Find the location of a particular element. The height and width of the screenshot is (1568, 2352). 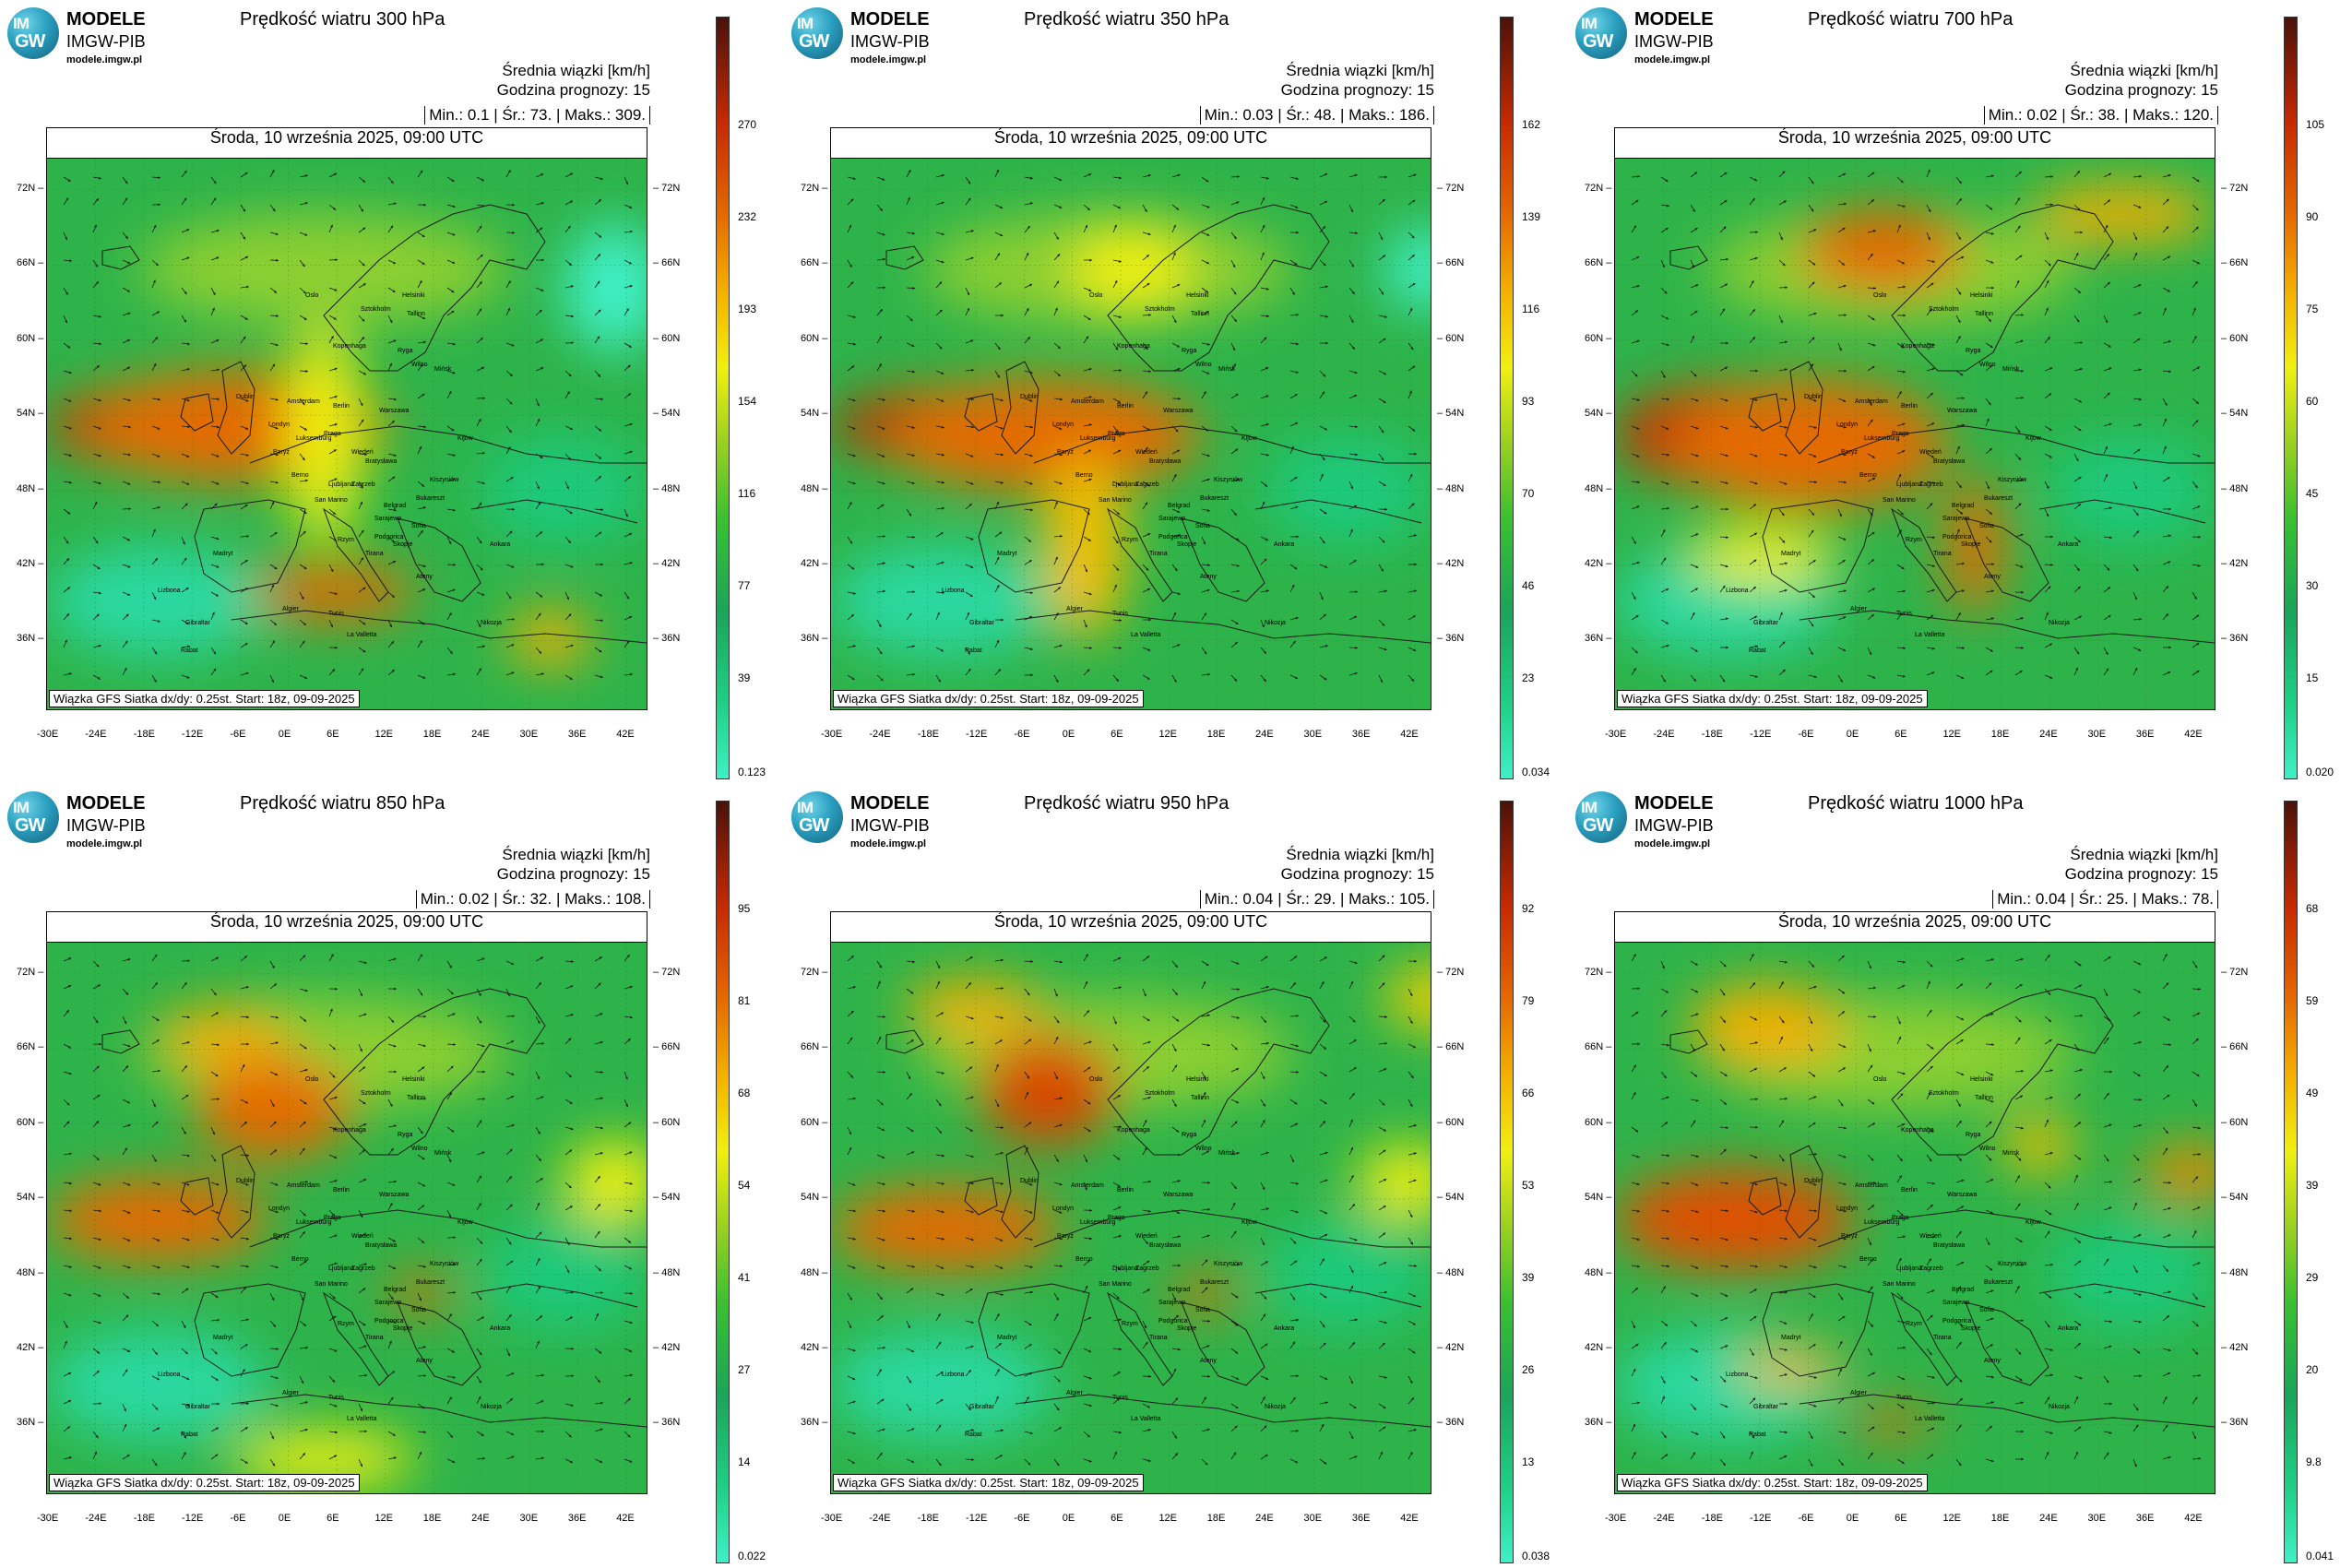

city-label: Sofia is located at coordinates (1986, 526).